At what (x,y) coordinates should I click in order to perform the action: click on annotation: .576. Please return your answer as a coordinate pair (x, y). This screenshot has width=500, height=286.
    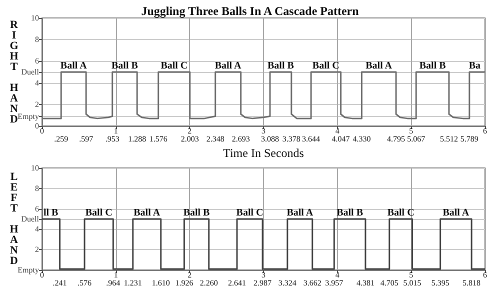
    Looking at the image, I should click on (85, 282).